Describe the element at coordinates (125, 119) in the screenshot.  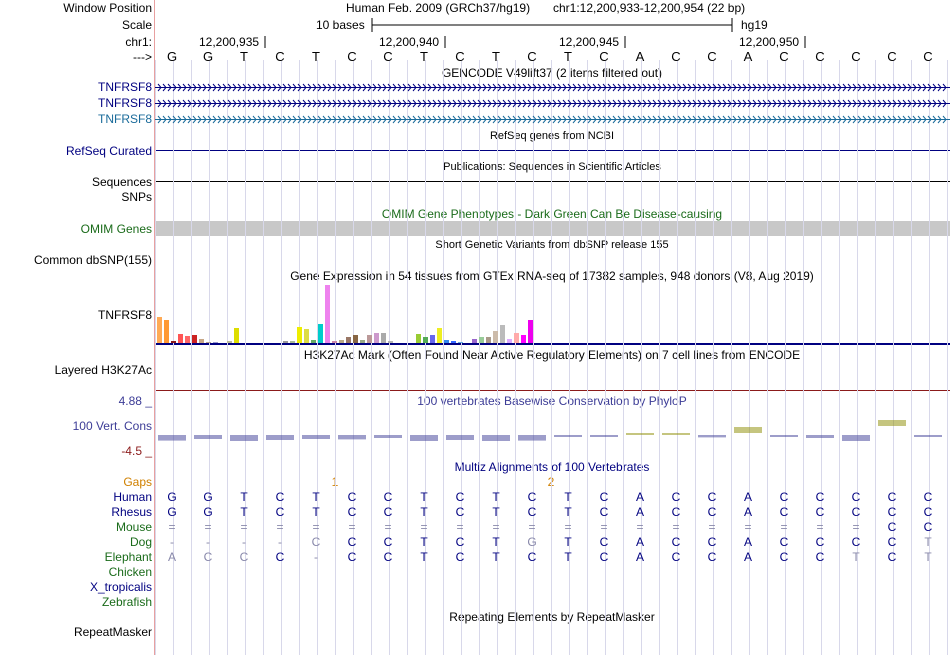
I see `label-tnfrsf8-3: TNFRSF8` at that location.